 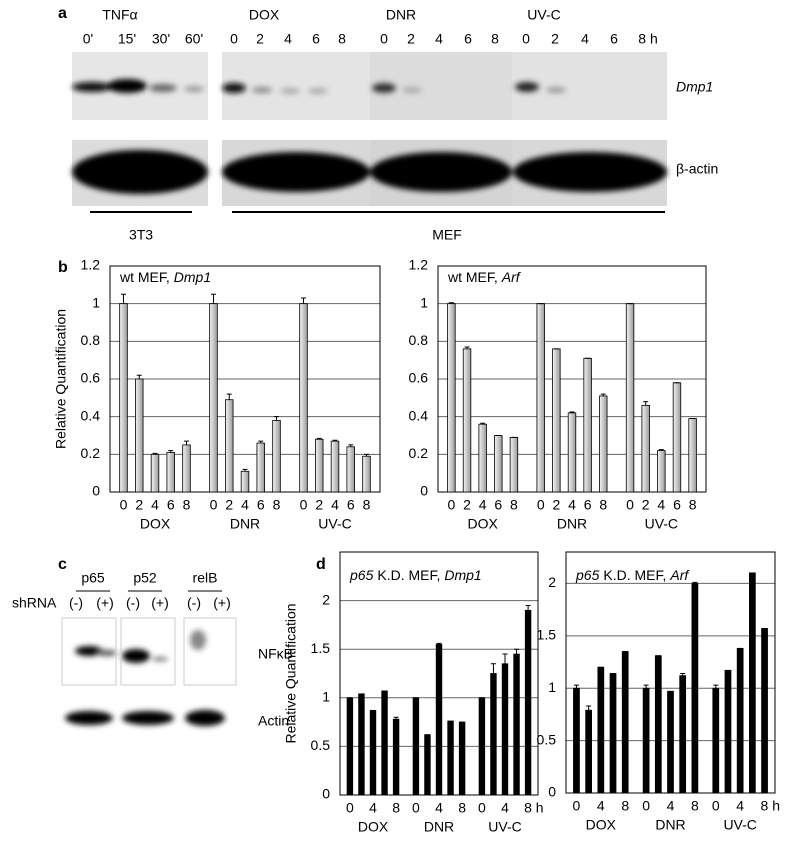 What do you see at coordinates (547, 635) in the screenshot?
I see `y-tick-label: 1.5` at bounding box center [547, 635].